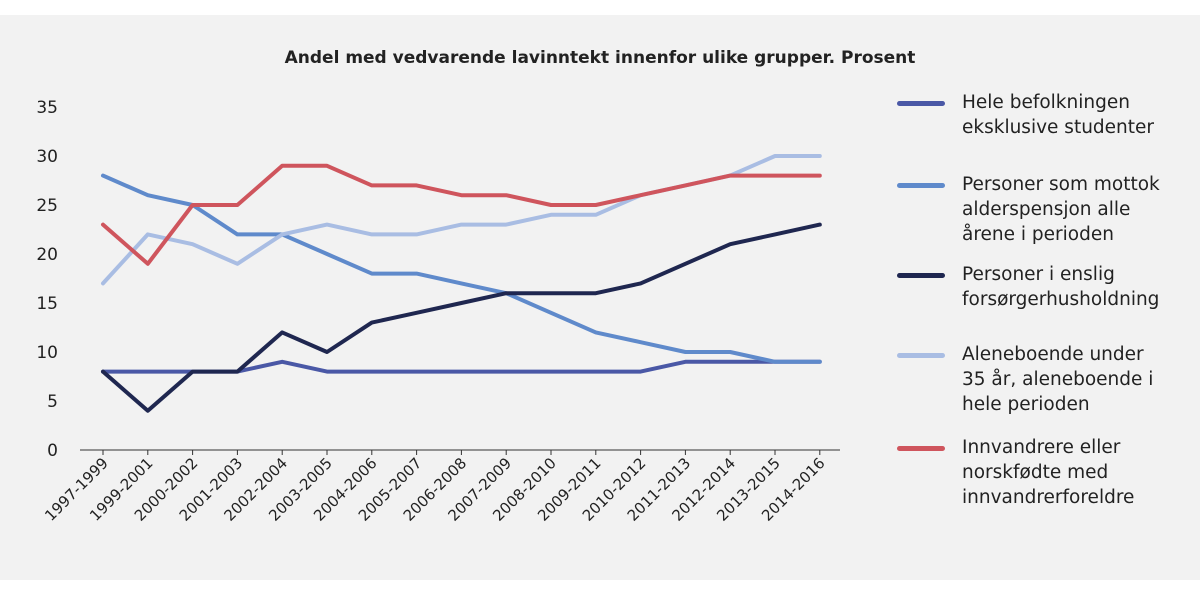 This screenshot has height=595, width=1200. I want to click on y-tick-label: 20, so click(47, 255).